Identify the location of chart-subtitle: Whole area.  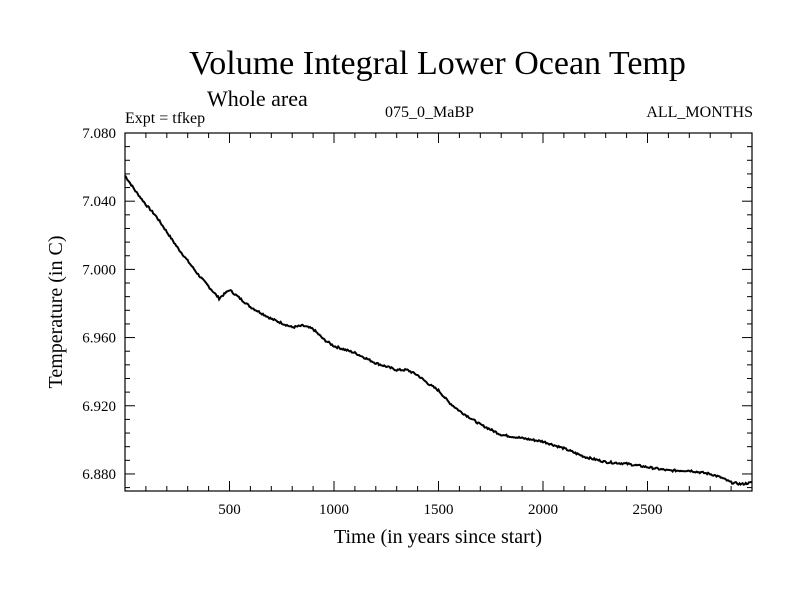
(257, 98).